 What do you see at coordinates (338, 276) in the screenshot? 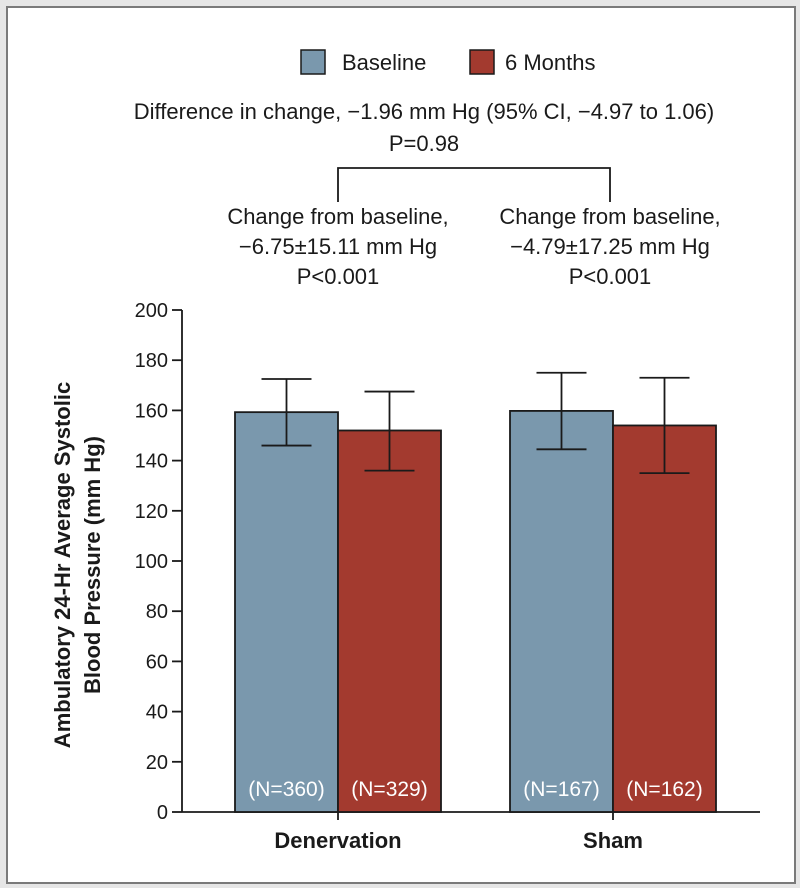
I see `denervation-change-p-value: P<0.001` at bounding box center [338, 276].